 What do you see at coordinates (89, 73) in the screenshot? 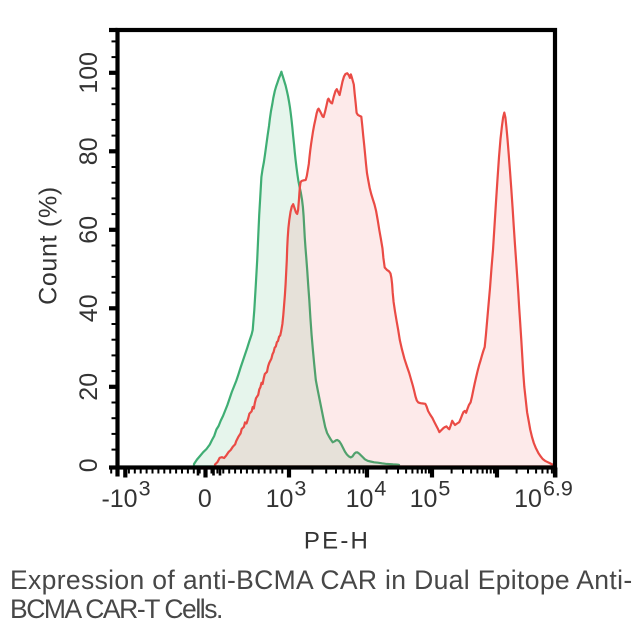
I see `svg-text: 100` at bounding box center [89, 73].